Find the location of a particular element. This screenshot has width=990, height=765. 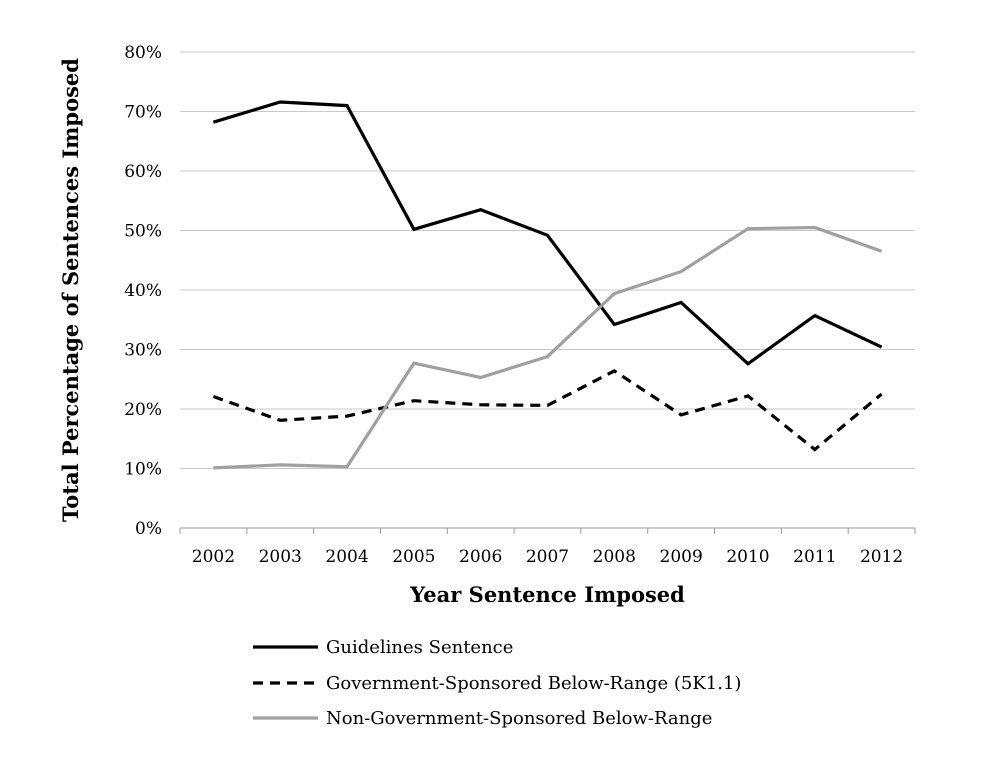

y-tick-label: 20% is located at coordinates (143, 410).